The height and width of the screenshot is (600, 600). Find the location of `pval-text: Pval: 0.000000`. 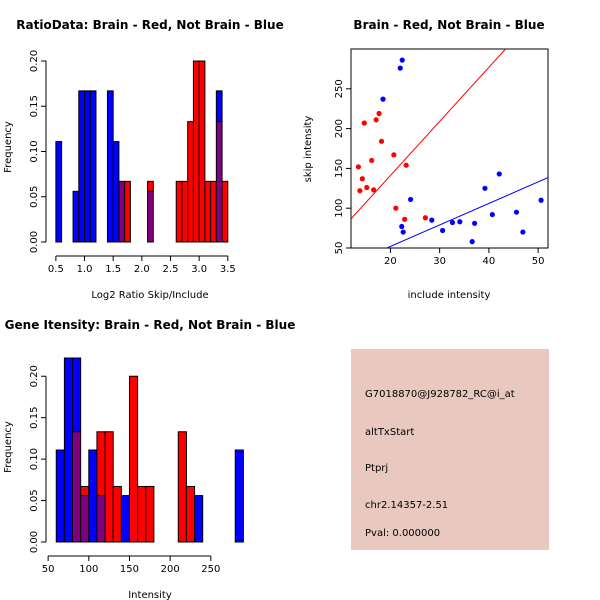

pval-text: Pval: 0.000000 is located at coordinates (402, 533).